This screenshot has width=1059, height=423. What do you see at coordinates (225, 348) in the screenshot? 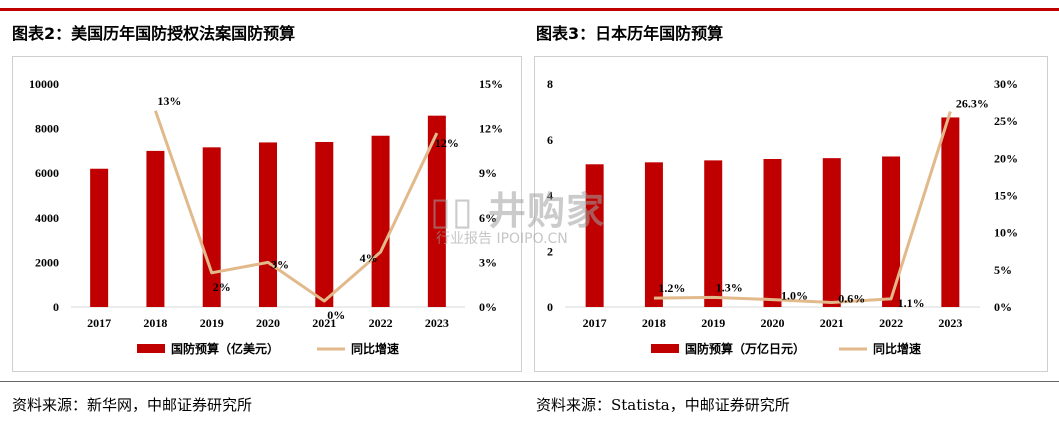
I see `legend-bar-label: 国防预算（亿美元）` at bounding box center [225, 348].